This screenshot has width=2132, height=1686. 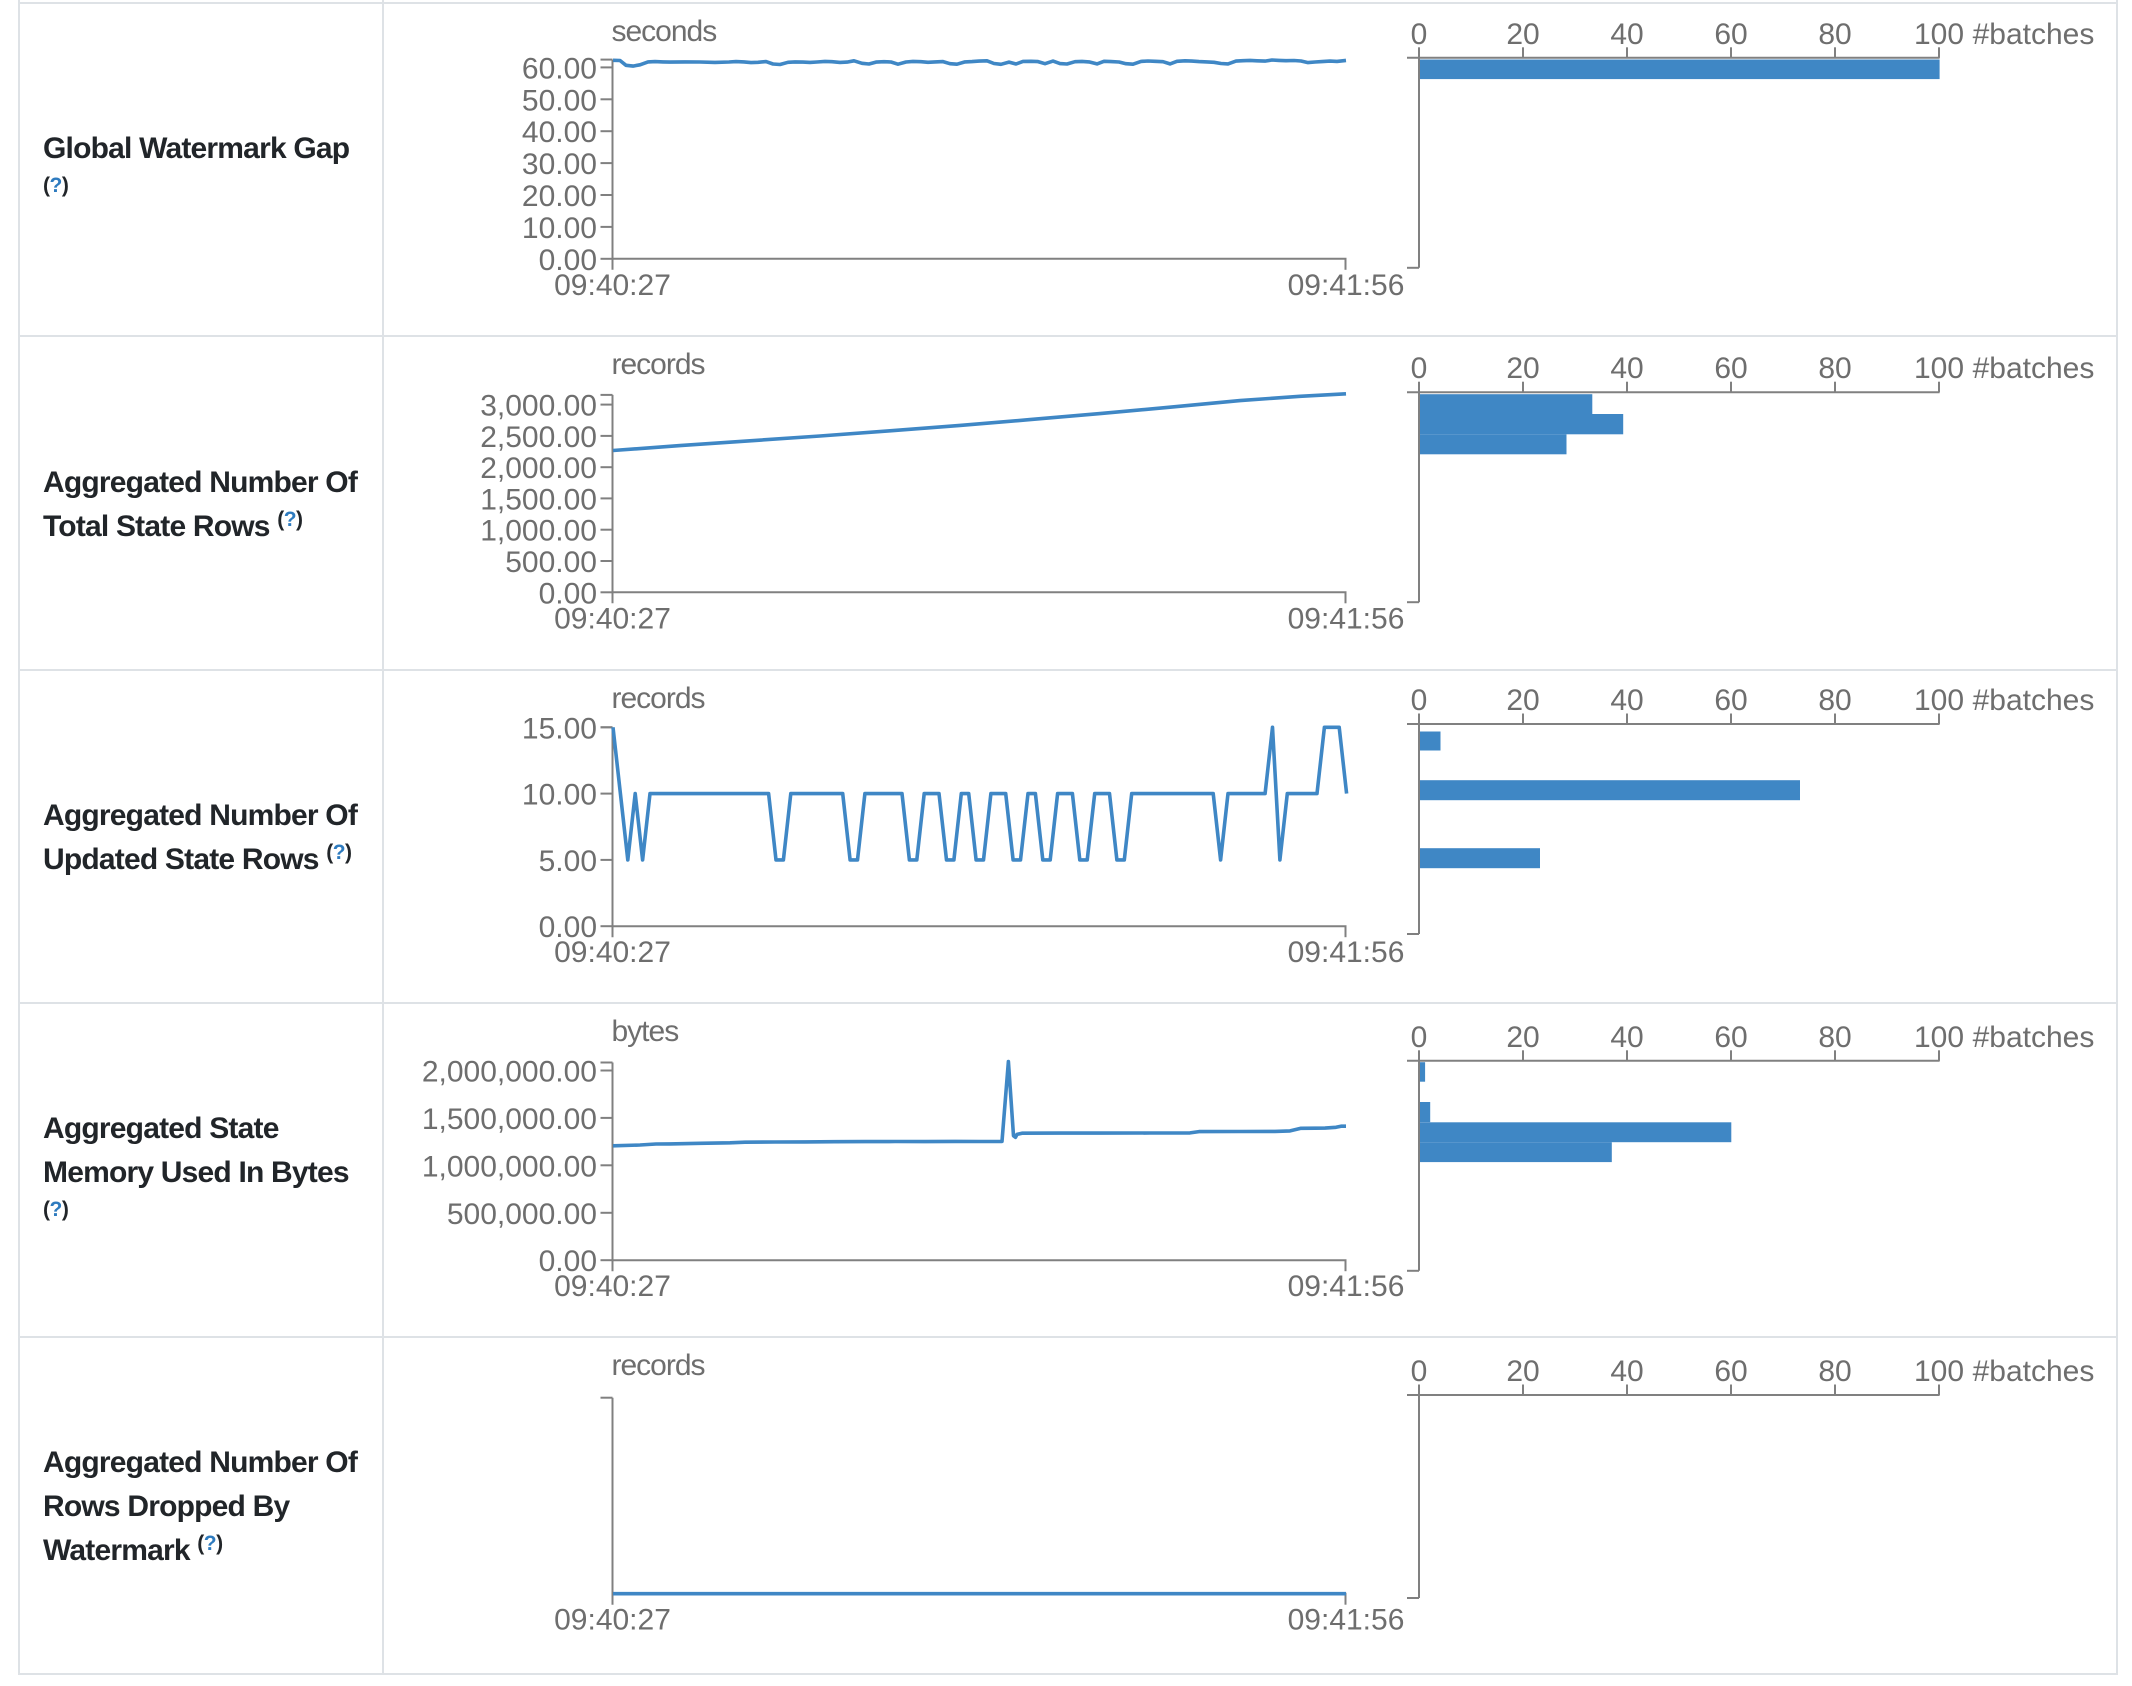 I want to click on svg-text: 40.00, so click(x=559, y=132).